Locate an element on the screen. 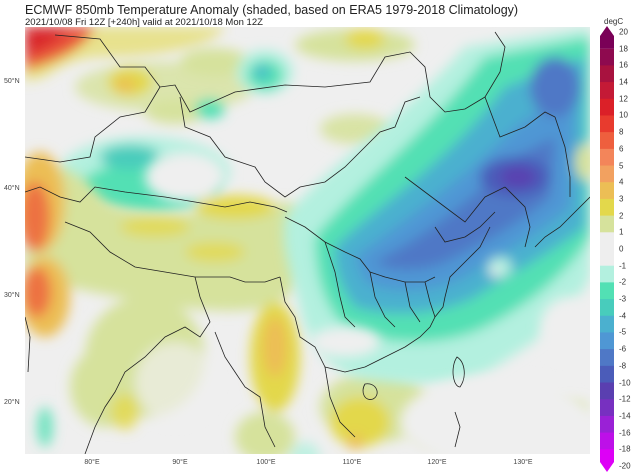  colorbar-tick-label: 3 is located at coordinates (621, 199).